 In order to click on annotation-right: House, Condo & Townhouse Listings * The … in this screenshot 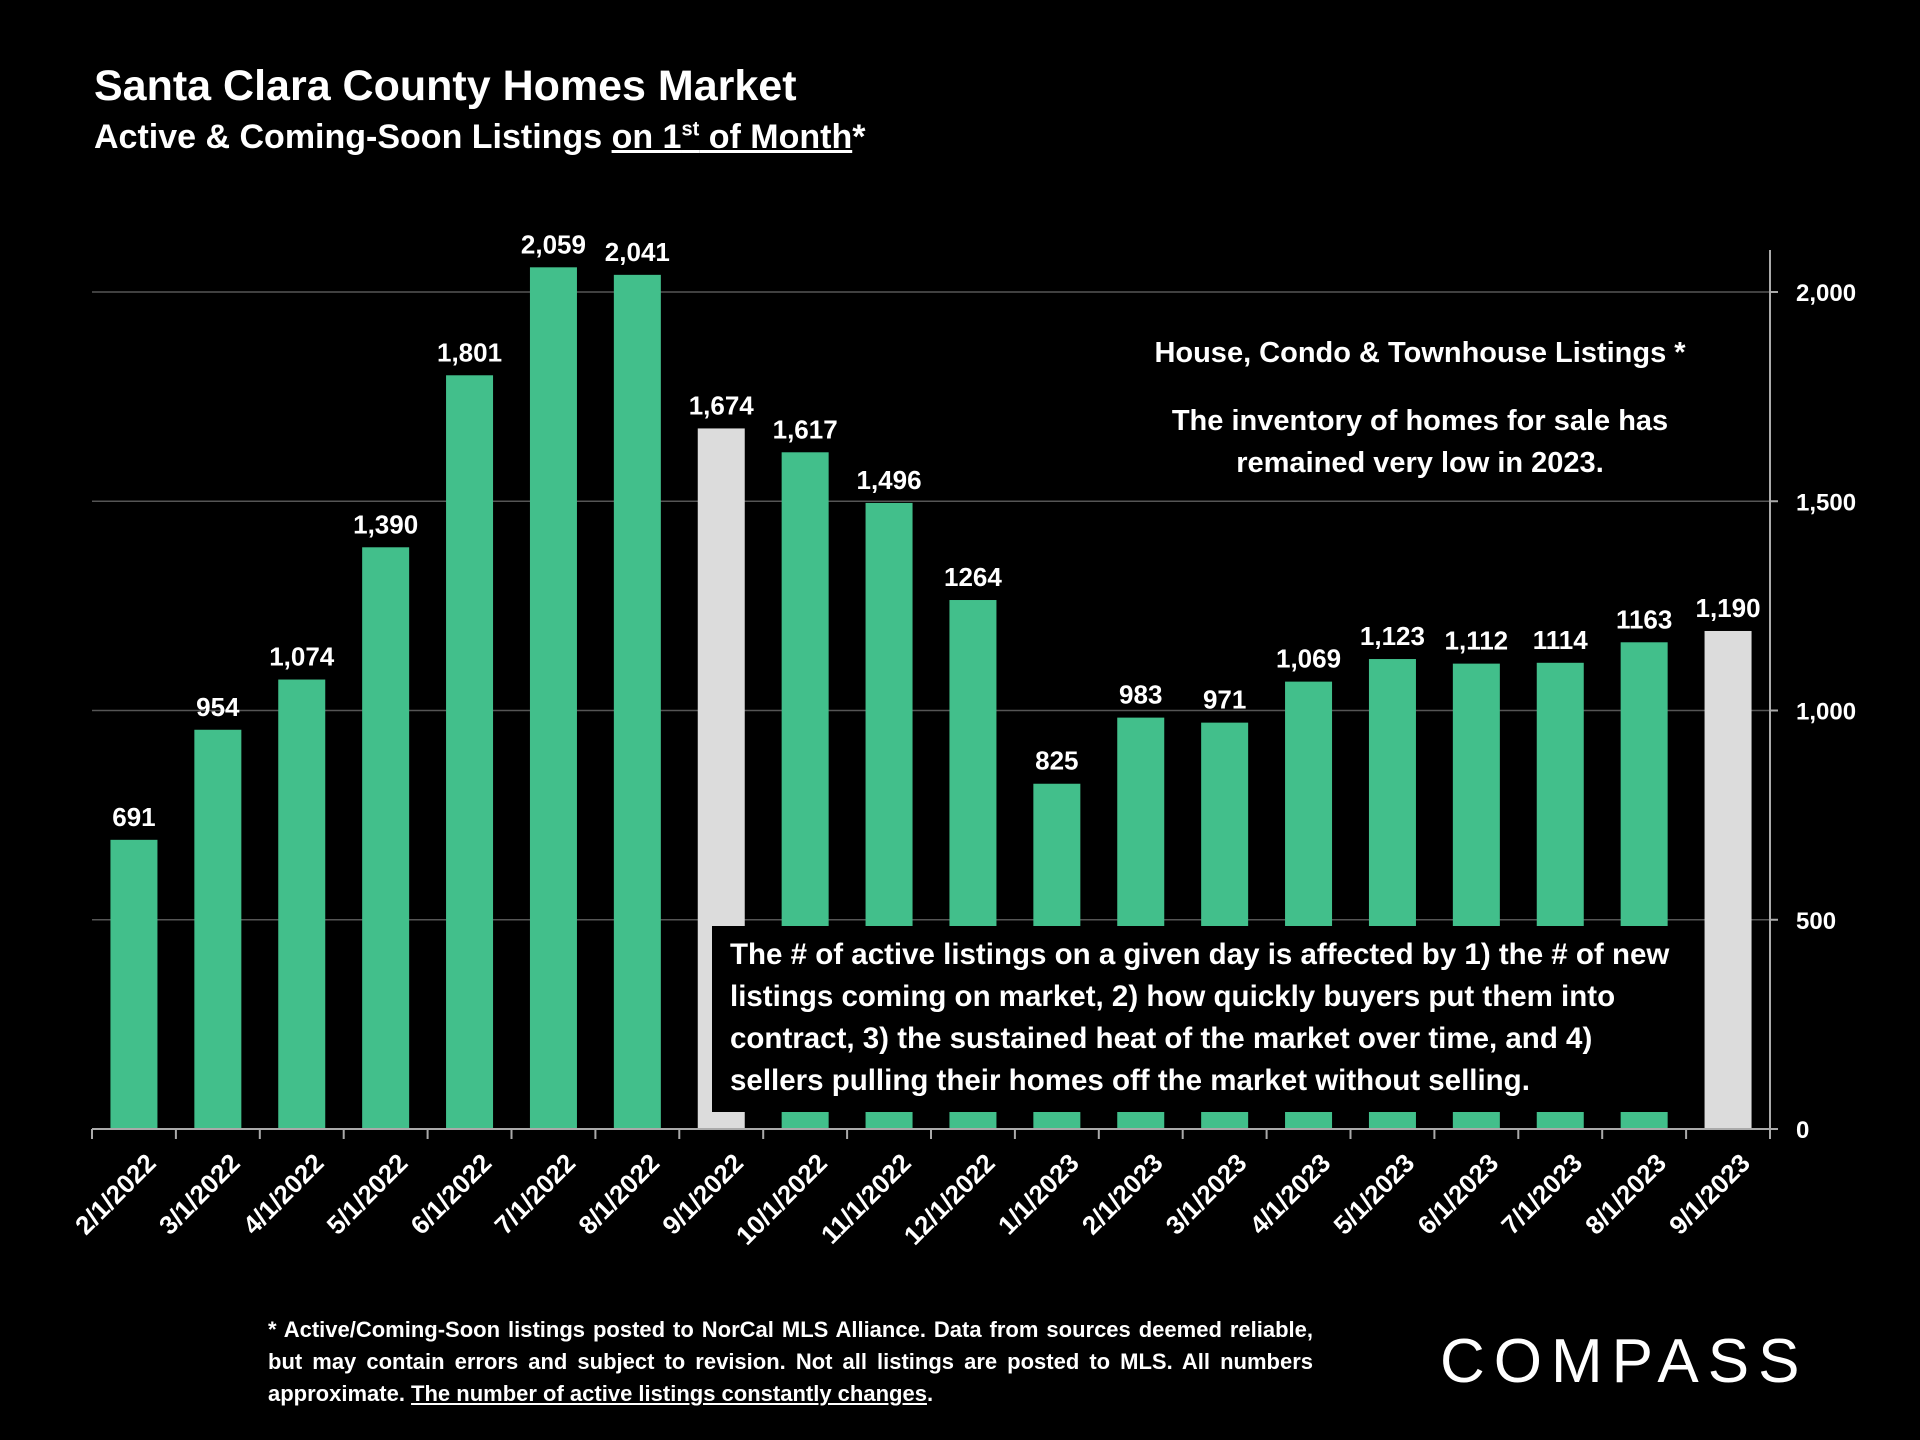, I will do `click(1420, 421)`.